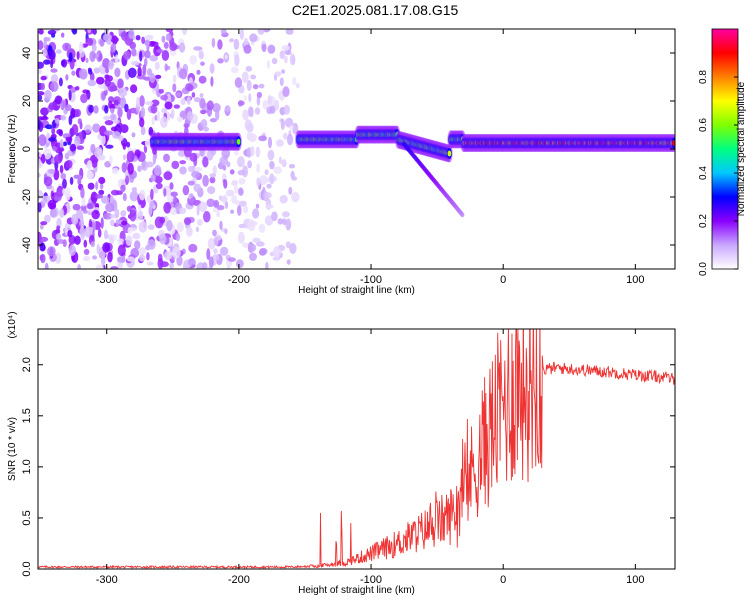 This screenshot has width=750, height=600. What do you see at coordinates (503, 580) in the screenshot?
I see `x-tick-label: 0` at bounding box center [503, 580].